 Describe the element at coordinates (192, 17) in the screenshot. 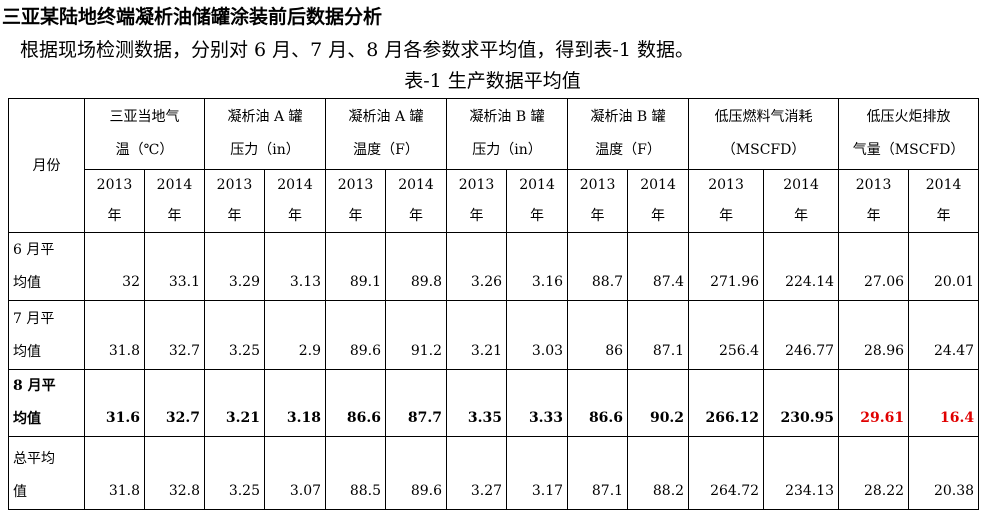

I see `document-title: 三亚某陆地终端凝析油储罐涂装前后数据分析` at that location.